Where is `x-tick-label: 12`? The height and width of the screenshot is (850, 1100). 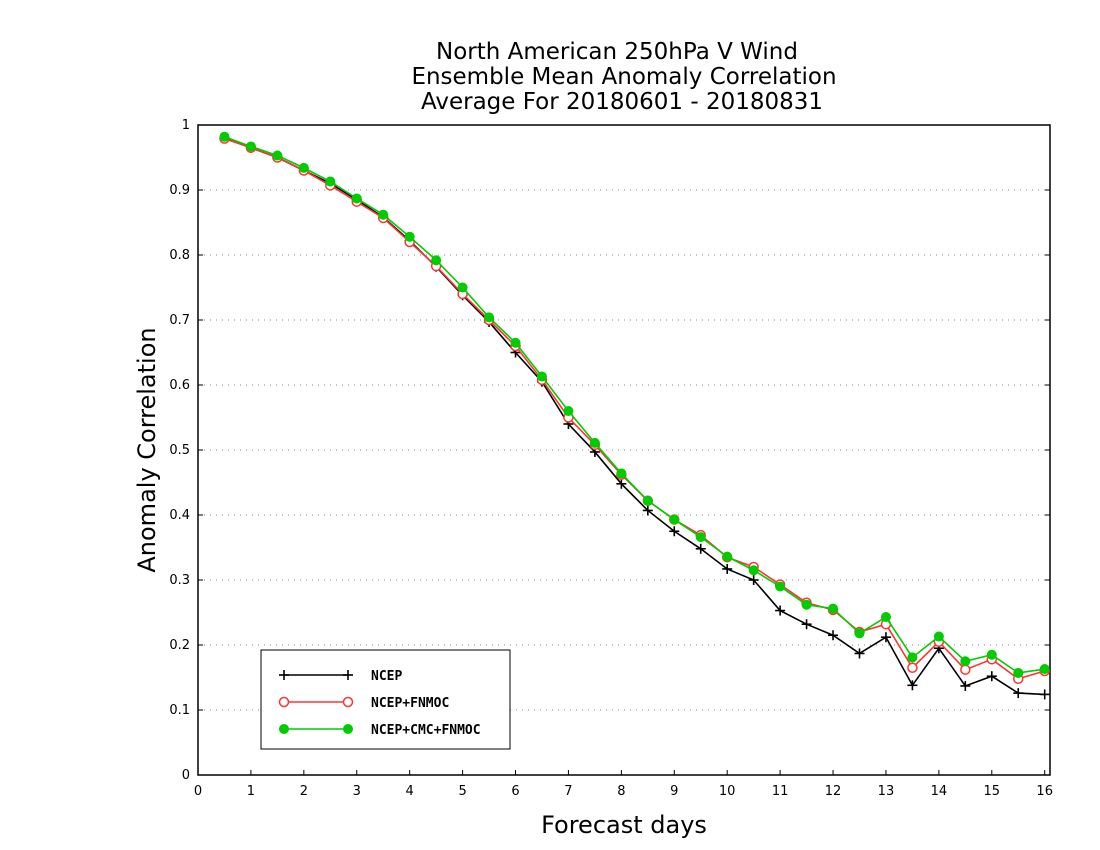
x-tick-label: 12 is located at coordinates (833, 791).